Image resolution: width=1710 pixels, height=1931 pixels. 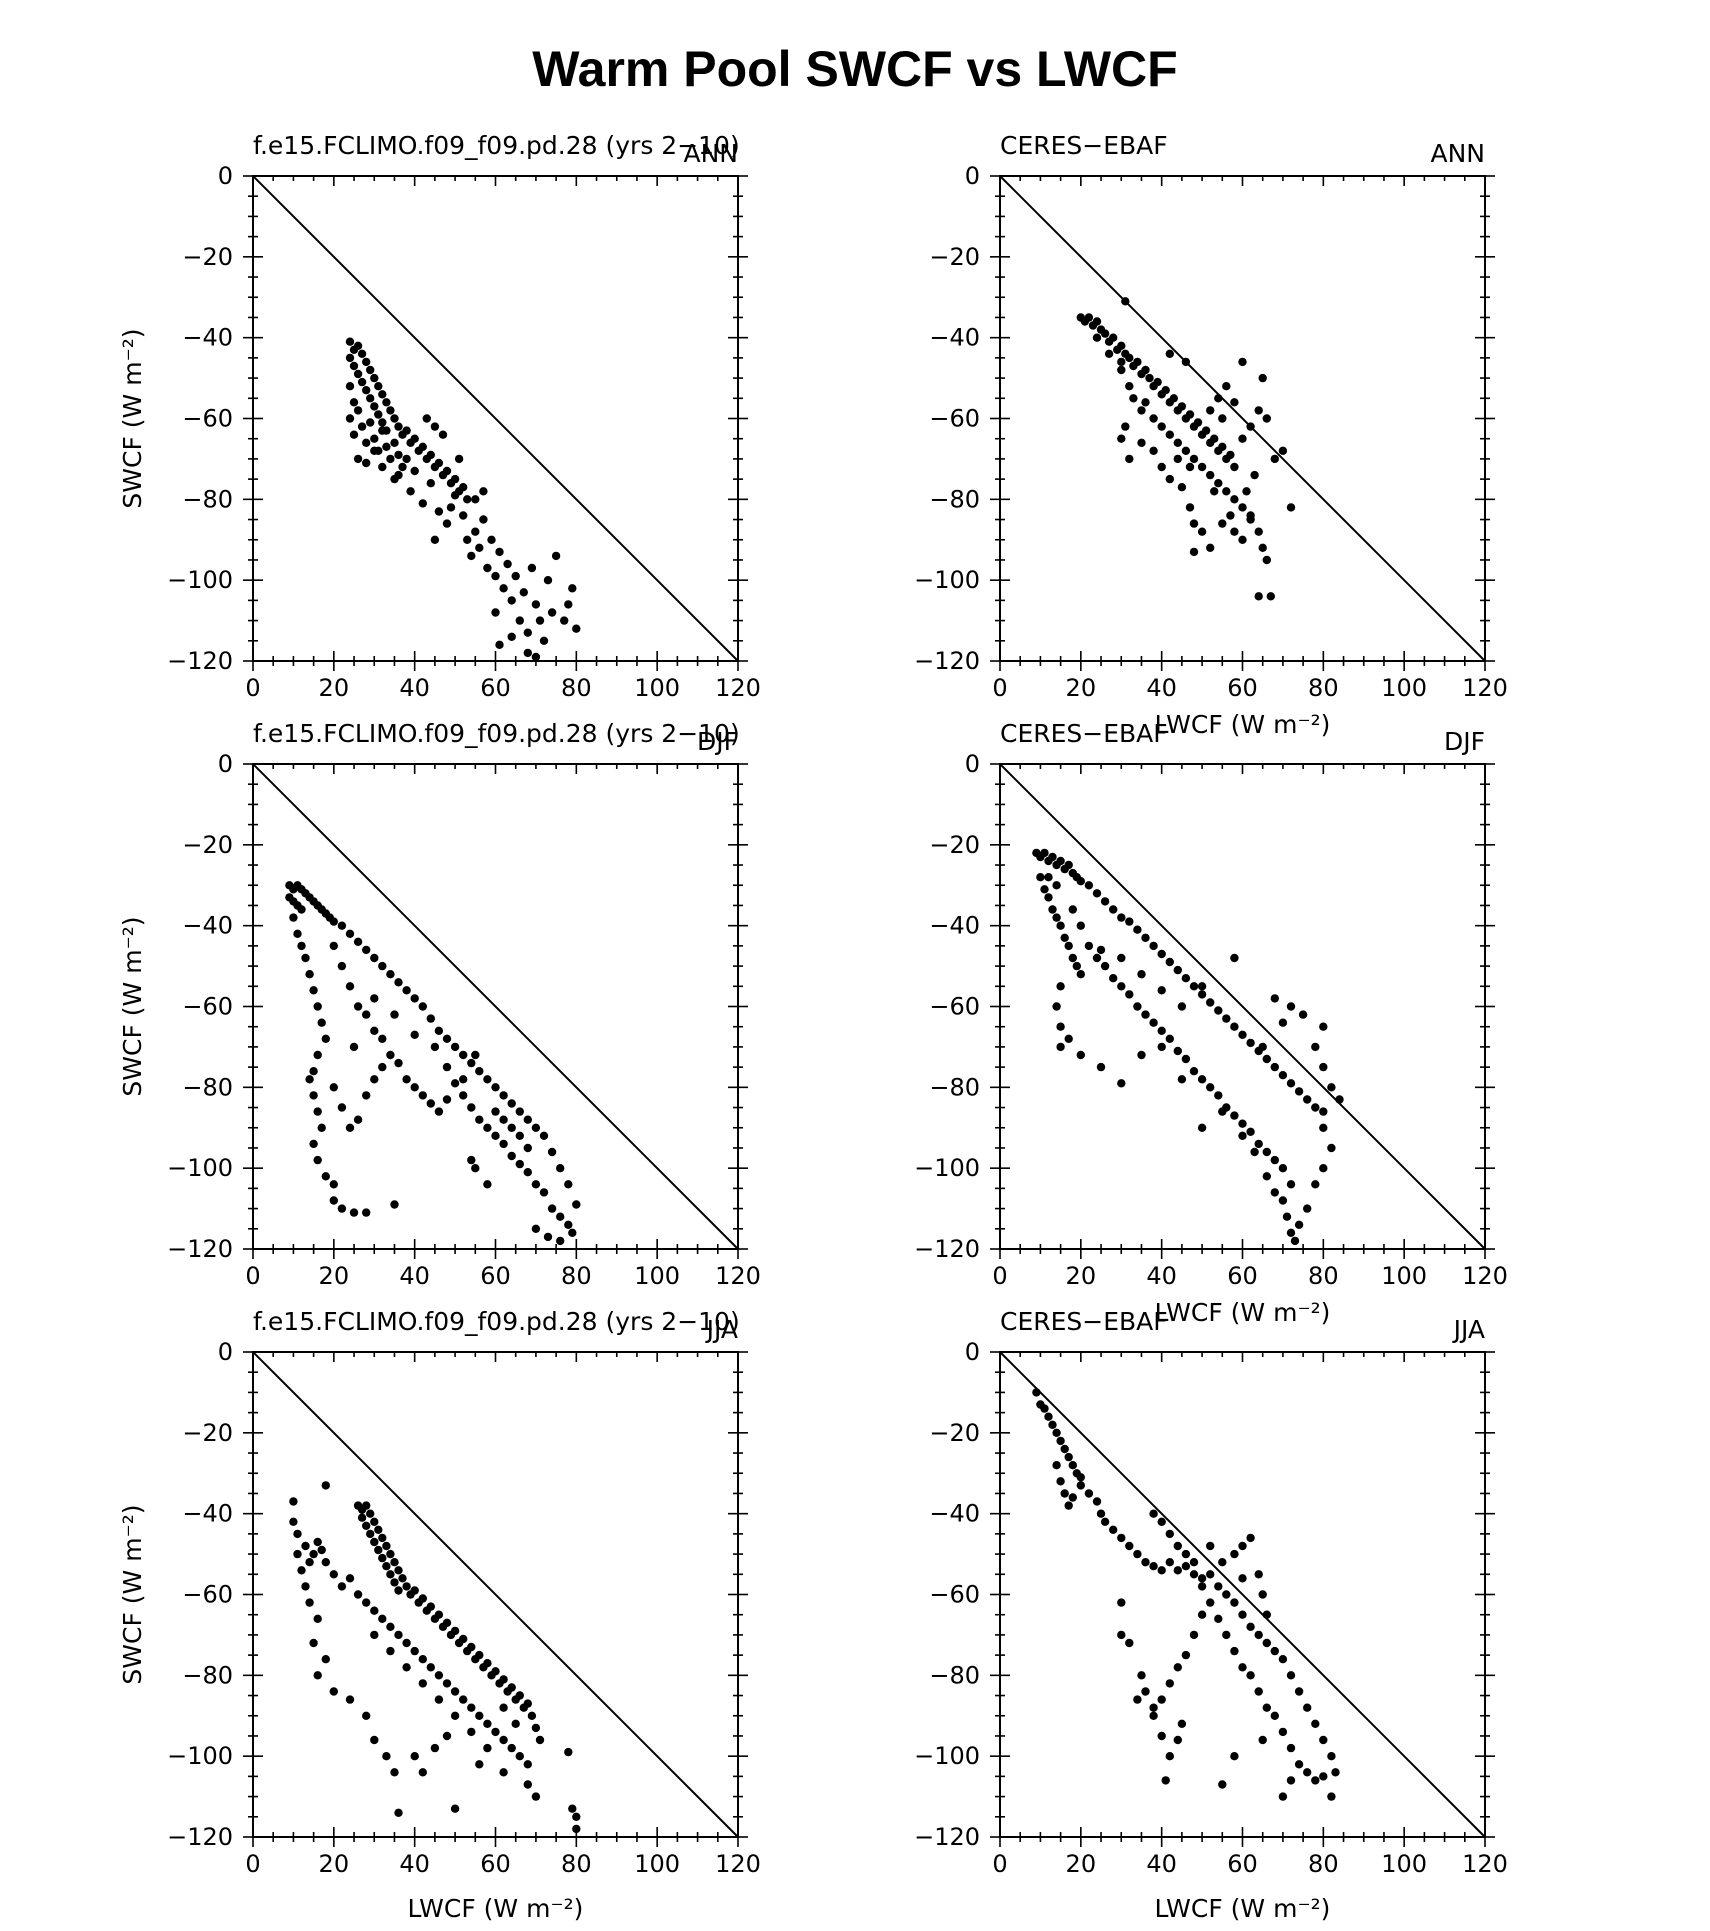 What do you see at coordinates (252, 688) in the screenshot?
I see `x-tick-label: 0` at bounding box center [252, 688].